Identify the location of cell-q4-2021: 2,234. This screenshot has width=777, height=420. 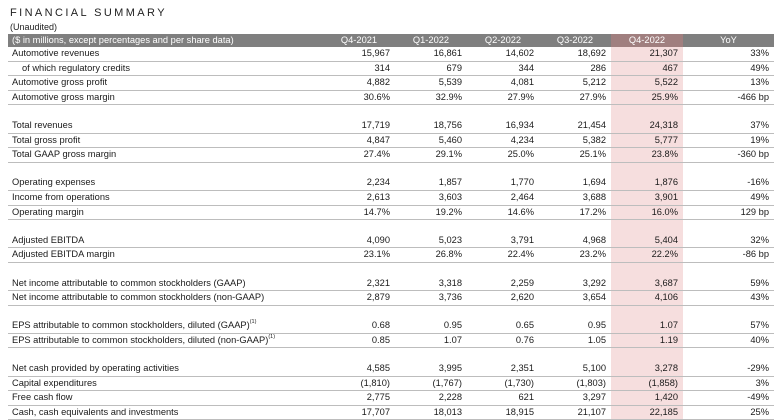
(378, 182).